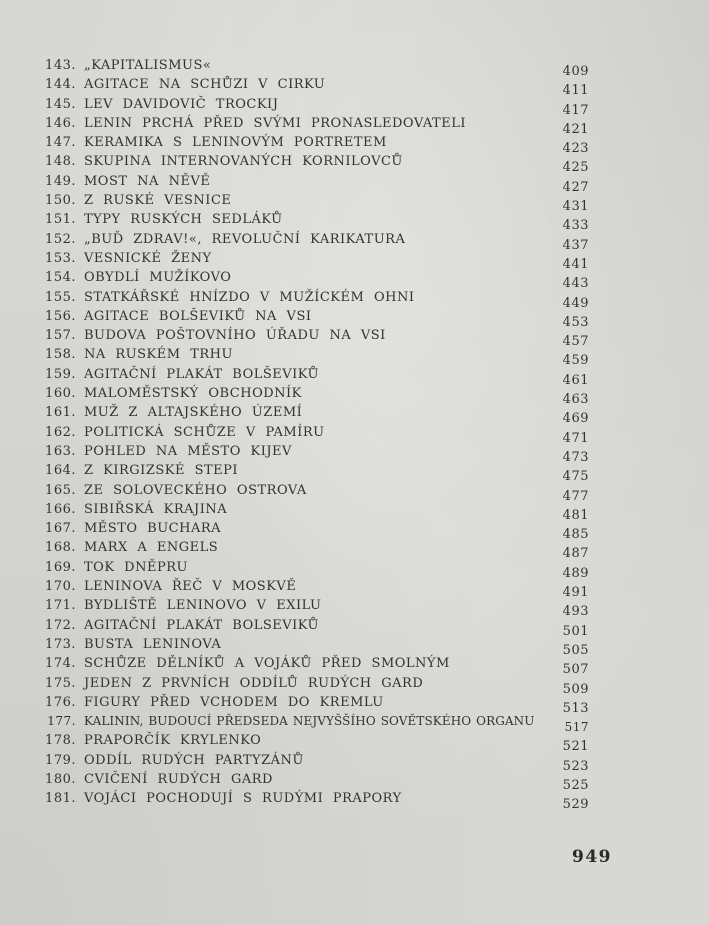 This screenshot has width=709, height=925. Describe the element at coordinates (188, 451) in the screenshot. I see `item-title: POHLED NA MĚSTO KIJEV` at that location.